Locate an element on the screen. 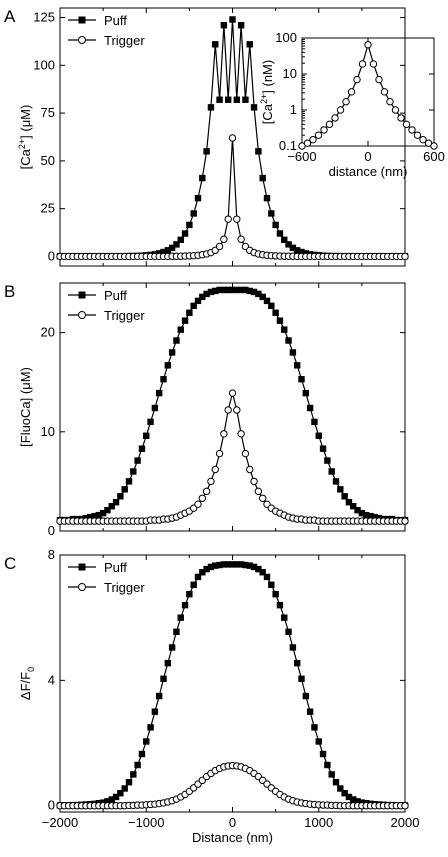 This screenshot has height=857, width=448. panel-label: B is located at coordinates (9, 291).